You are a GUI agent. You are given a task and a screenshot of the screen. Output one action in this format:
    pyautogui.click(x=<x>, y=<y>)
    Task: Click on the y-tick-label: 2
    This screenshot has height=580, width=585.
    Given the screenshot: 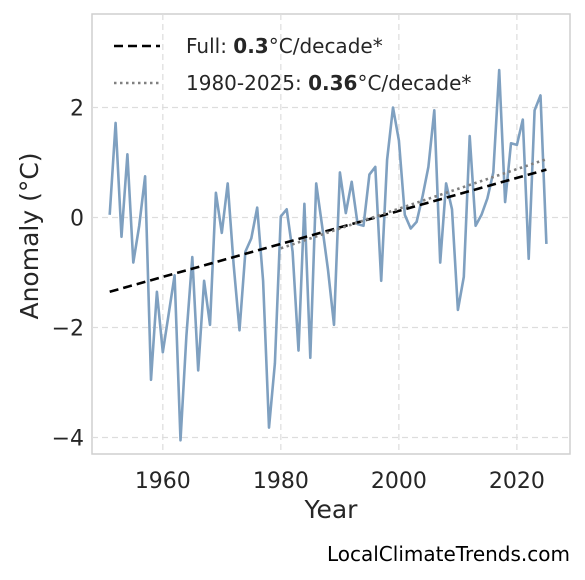 What is the action you would take?
    pyautogui.click(x=77, y=109)
    